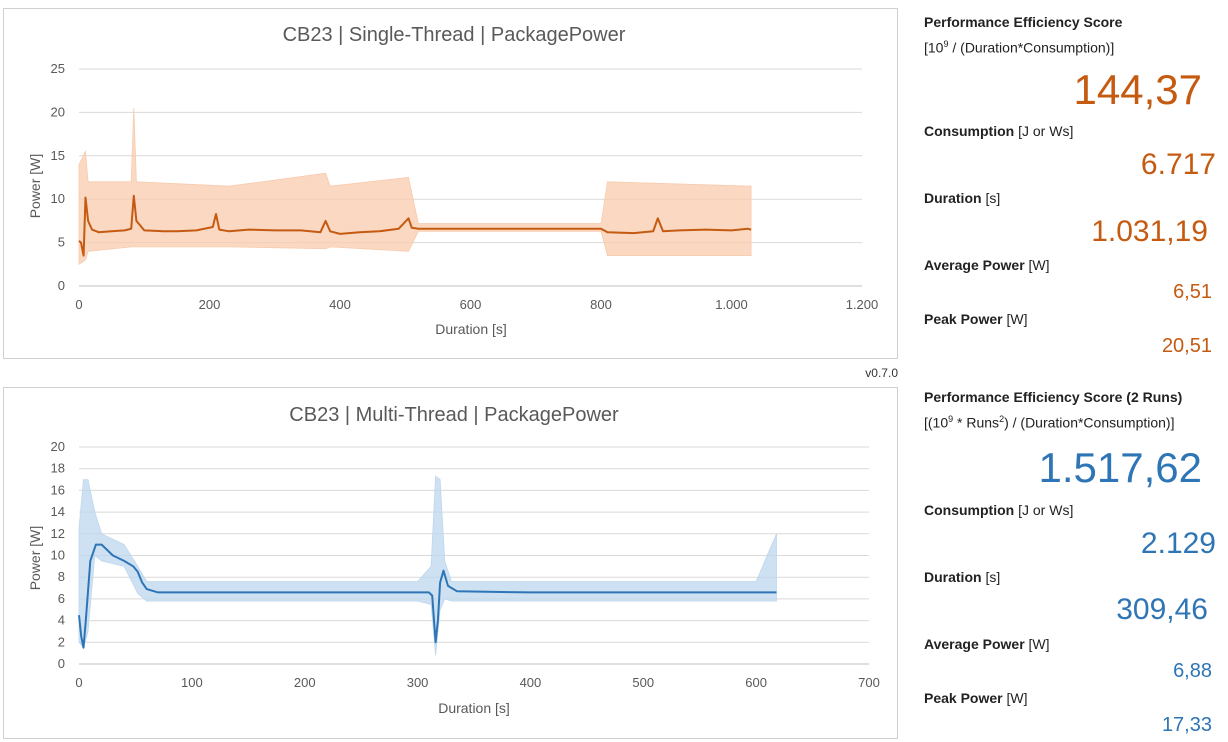 This screenshot has width=1228, height=742. Describe the element at coordinates (1149, 231) in the screenshot. I see `single-duration-value: 1.031,19` at that location.